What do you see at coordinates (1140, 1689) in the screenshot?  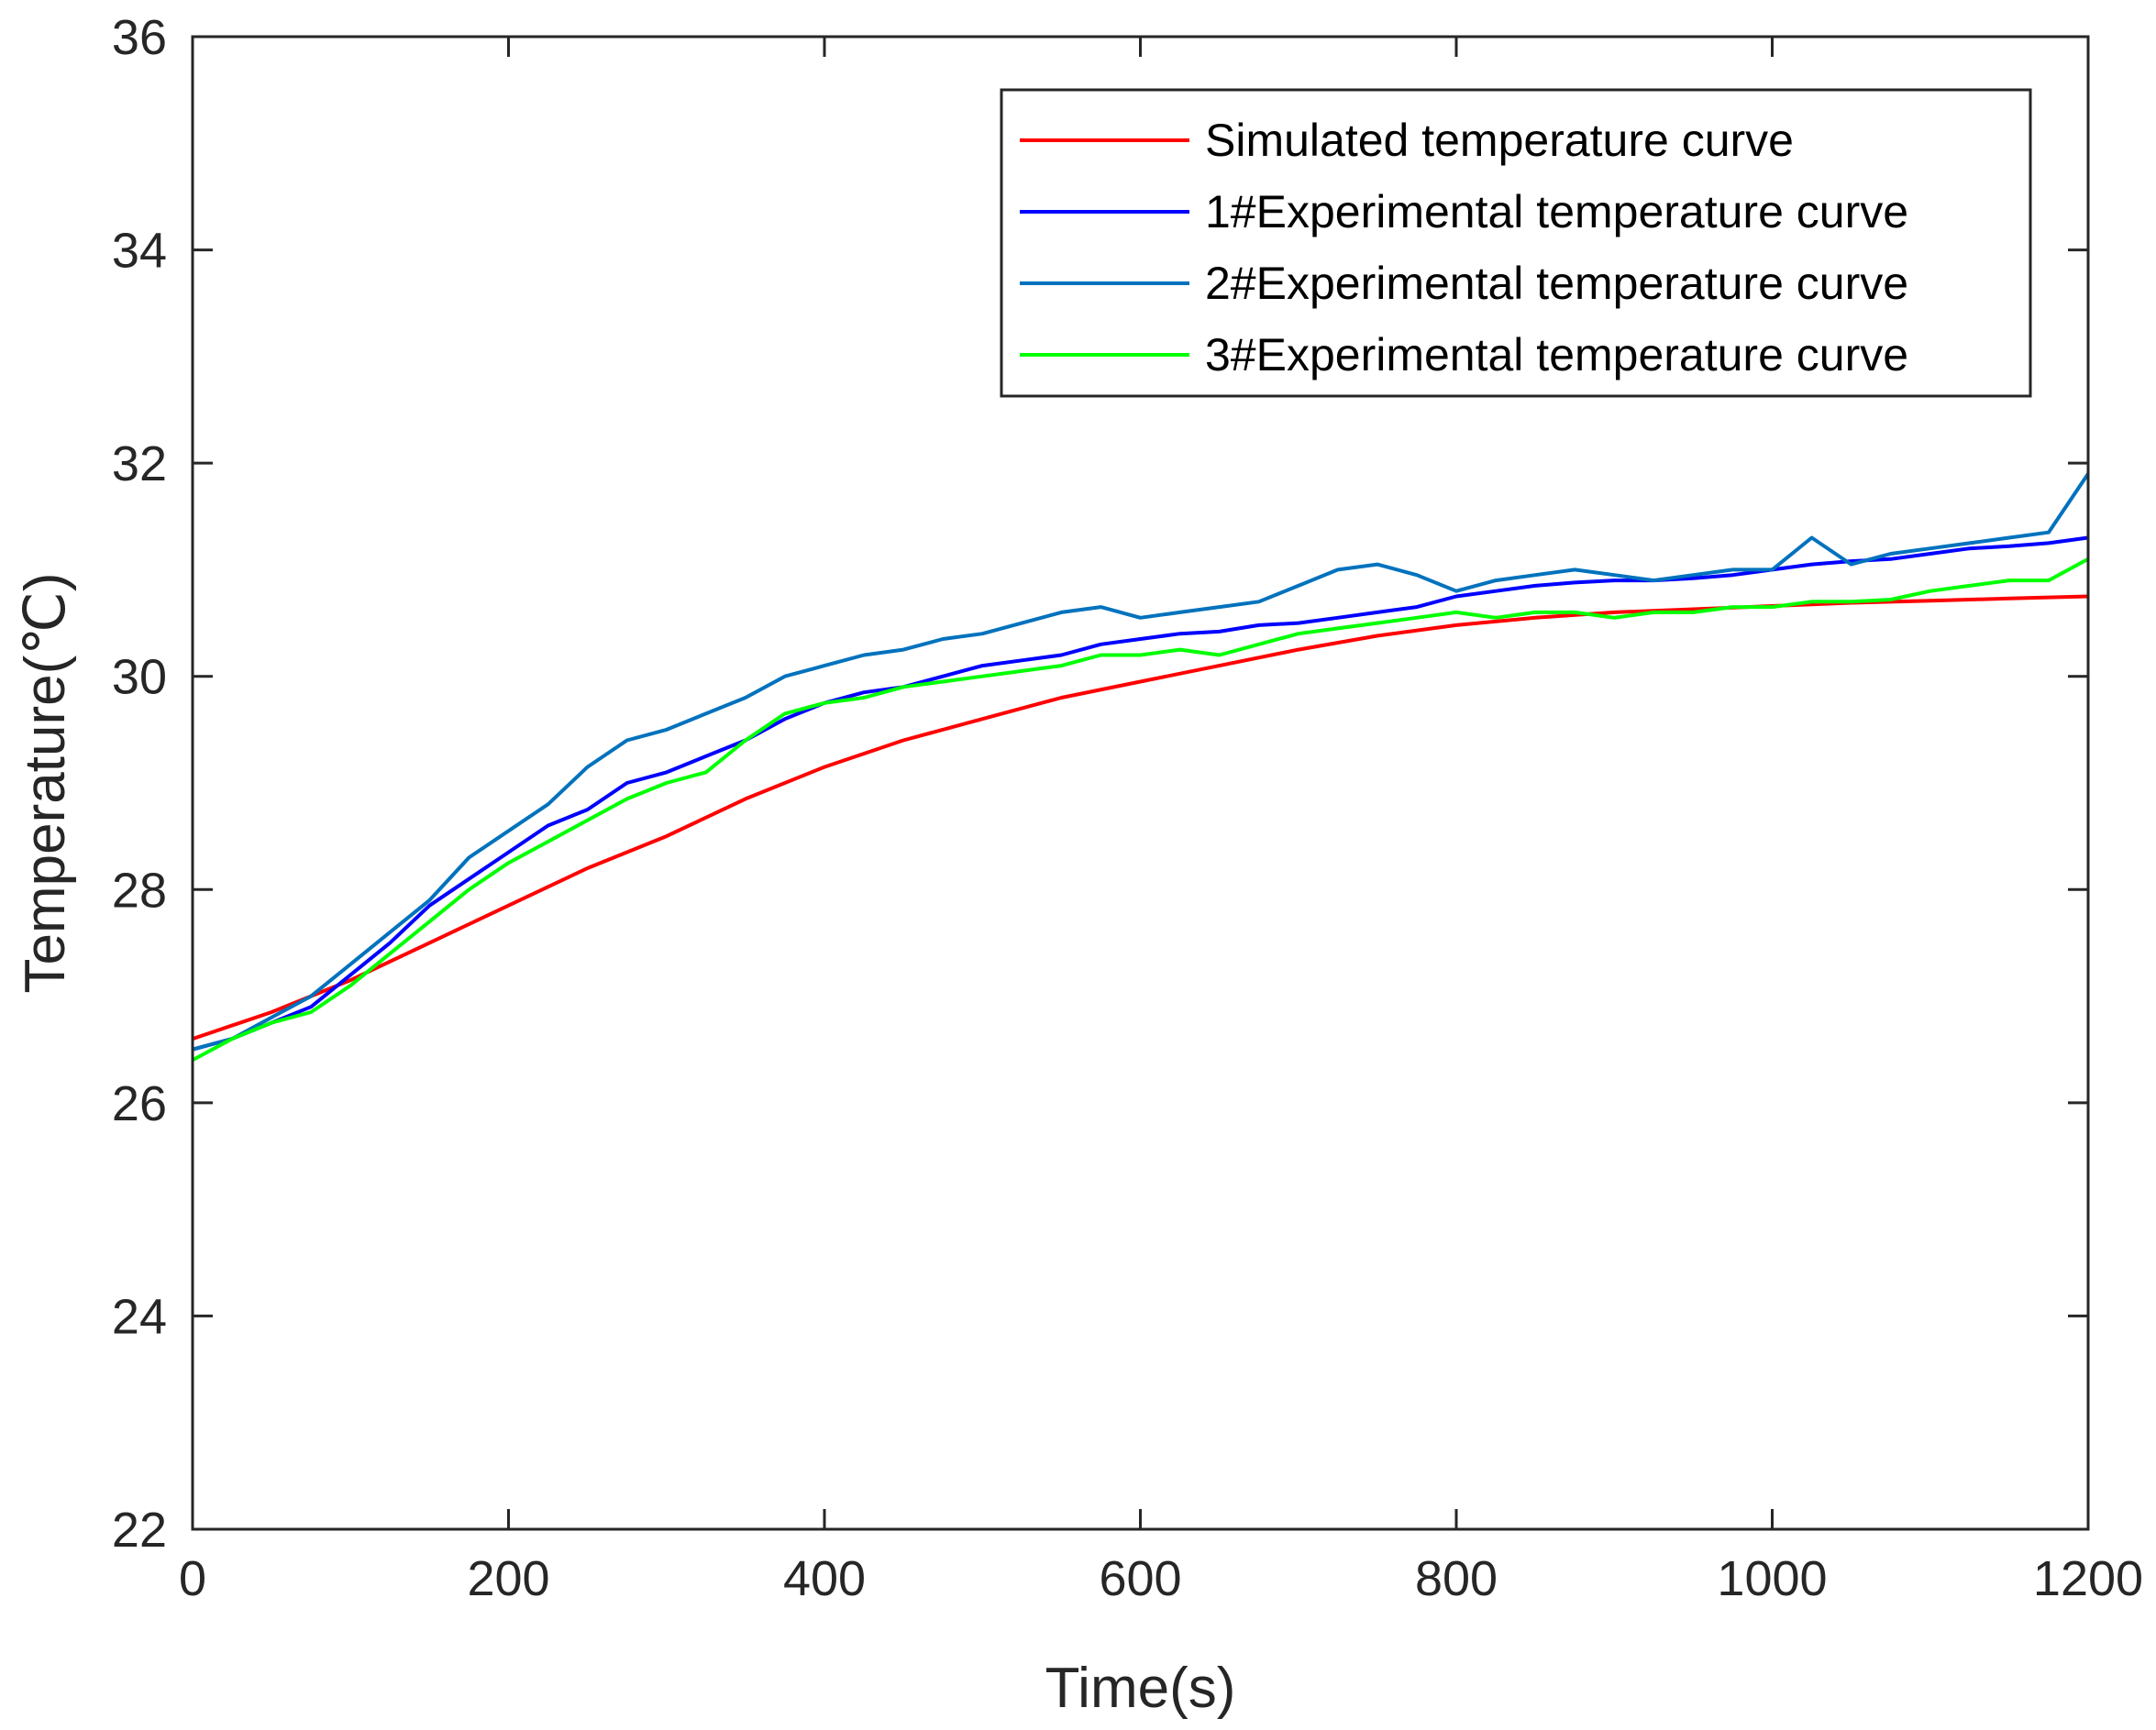 I see `x-axis-label: Time(s)` at bounding box center [1140, 1689].